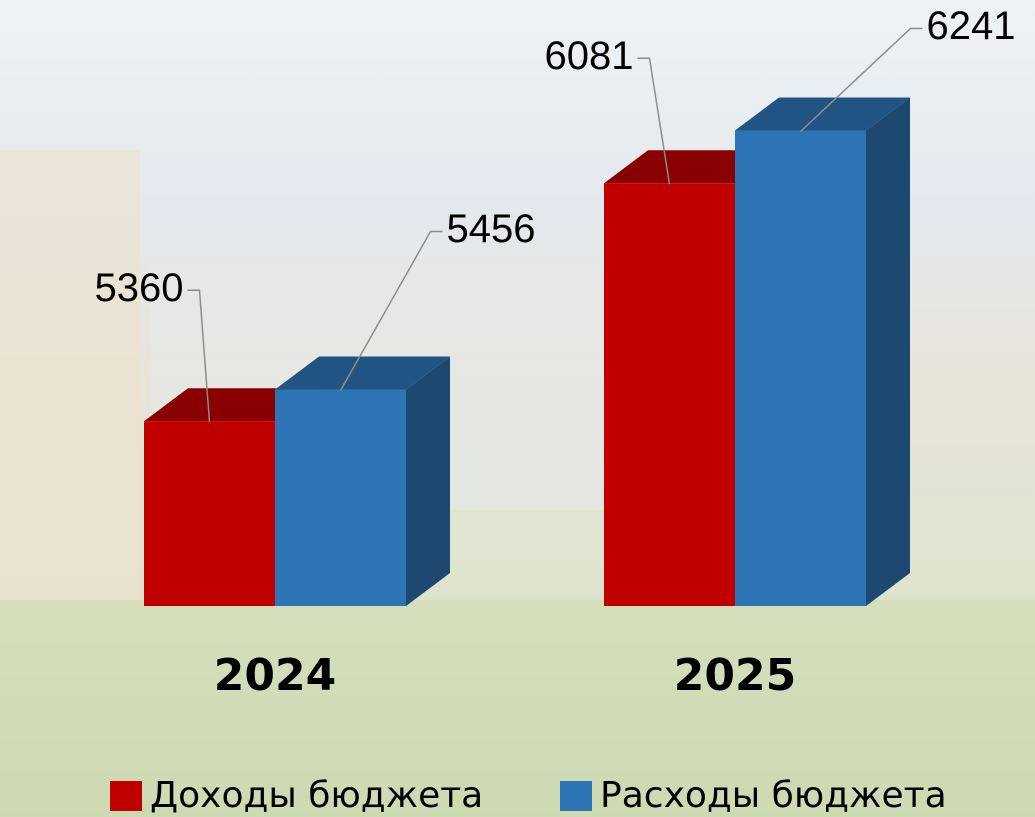 This screenshot has width=1035, height=817. I want to click on x-tick-label: 2025, so click(735, 675).